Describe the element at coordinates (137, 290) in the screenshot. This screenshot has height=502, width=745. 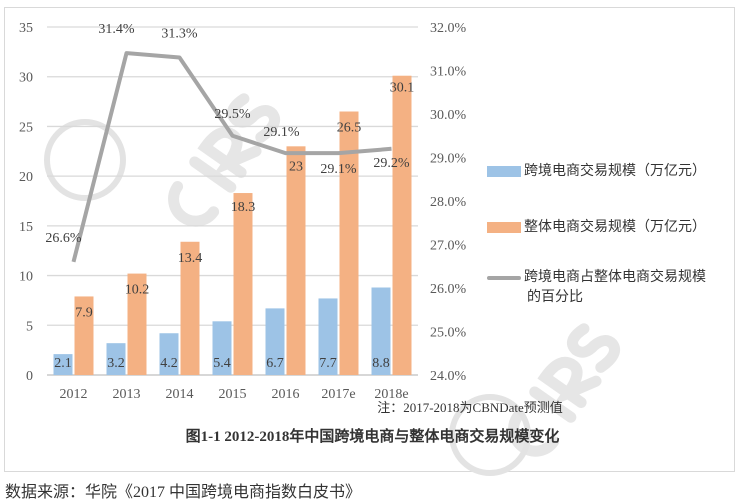
I see `bar-label-total: 10.2` at that location.